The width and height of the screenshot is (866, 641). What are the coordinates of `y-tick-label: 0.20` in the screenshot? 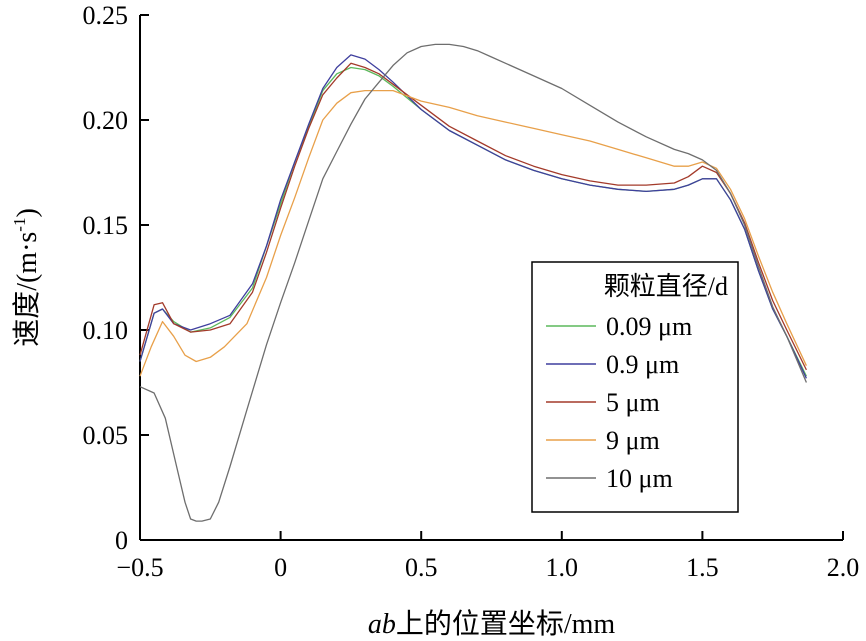 It's located at (106, 120).